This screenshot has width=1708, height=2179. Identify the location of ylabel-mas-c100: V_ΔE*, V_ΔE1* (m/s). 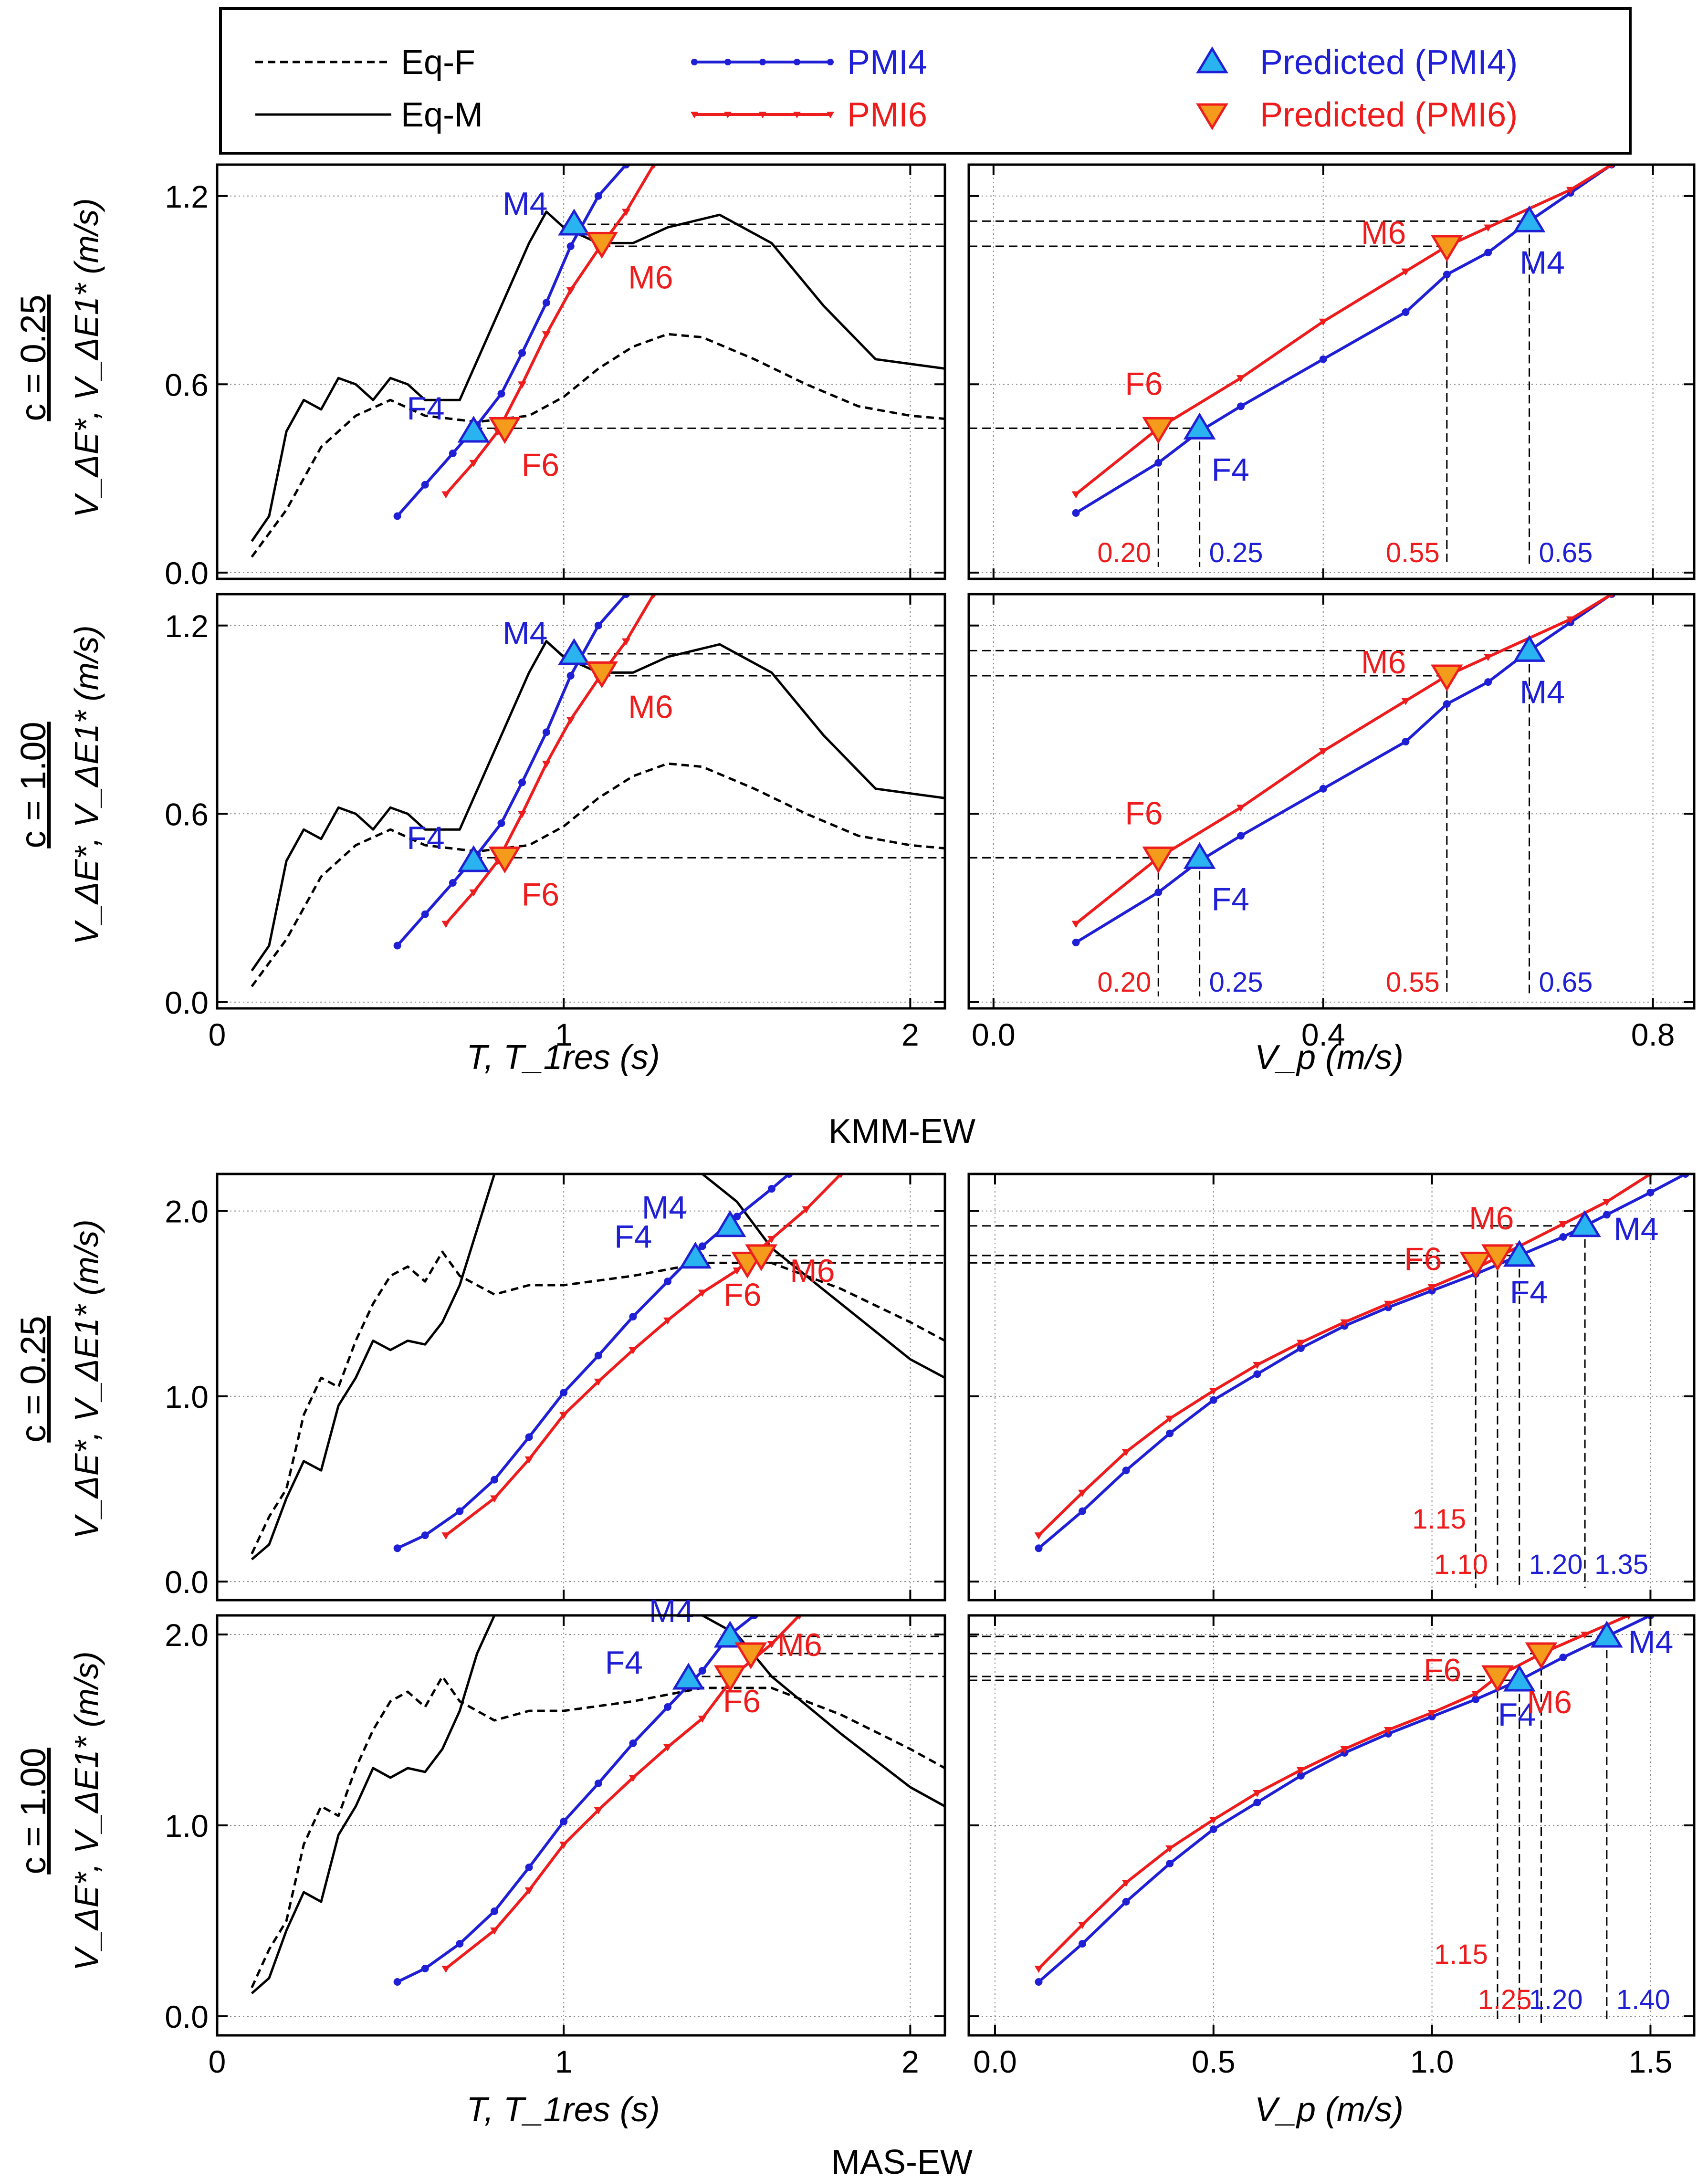
(86, 1811).